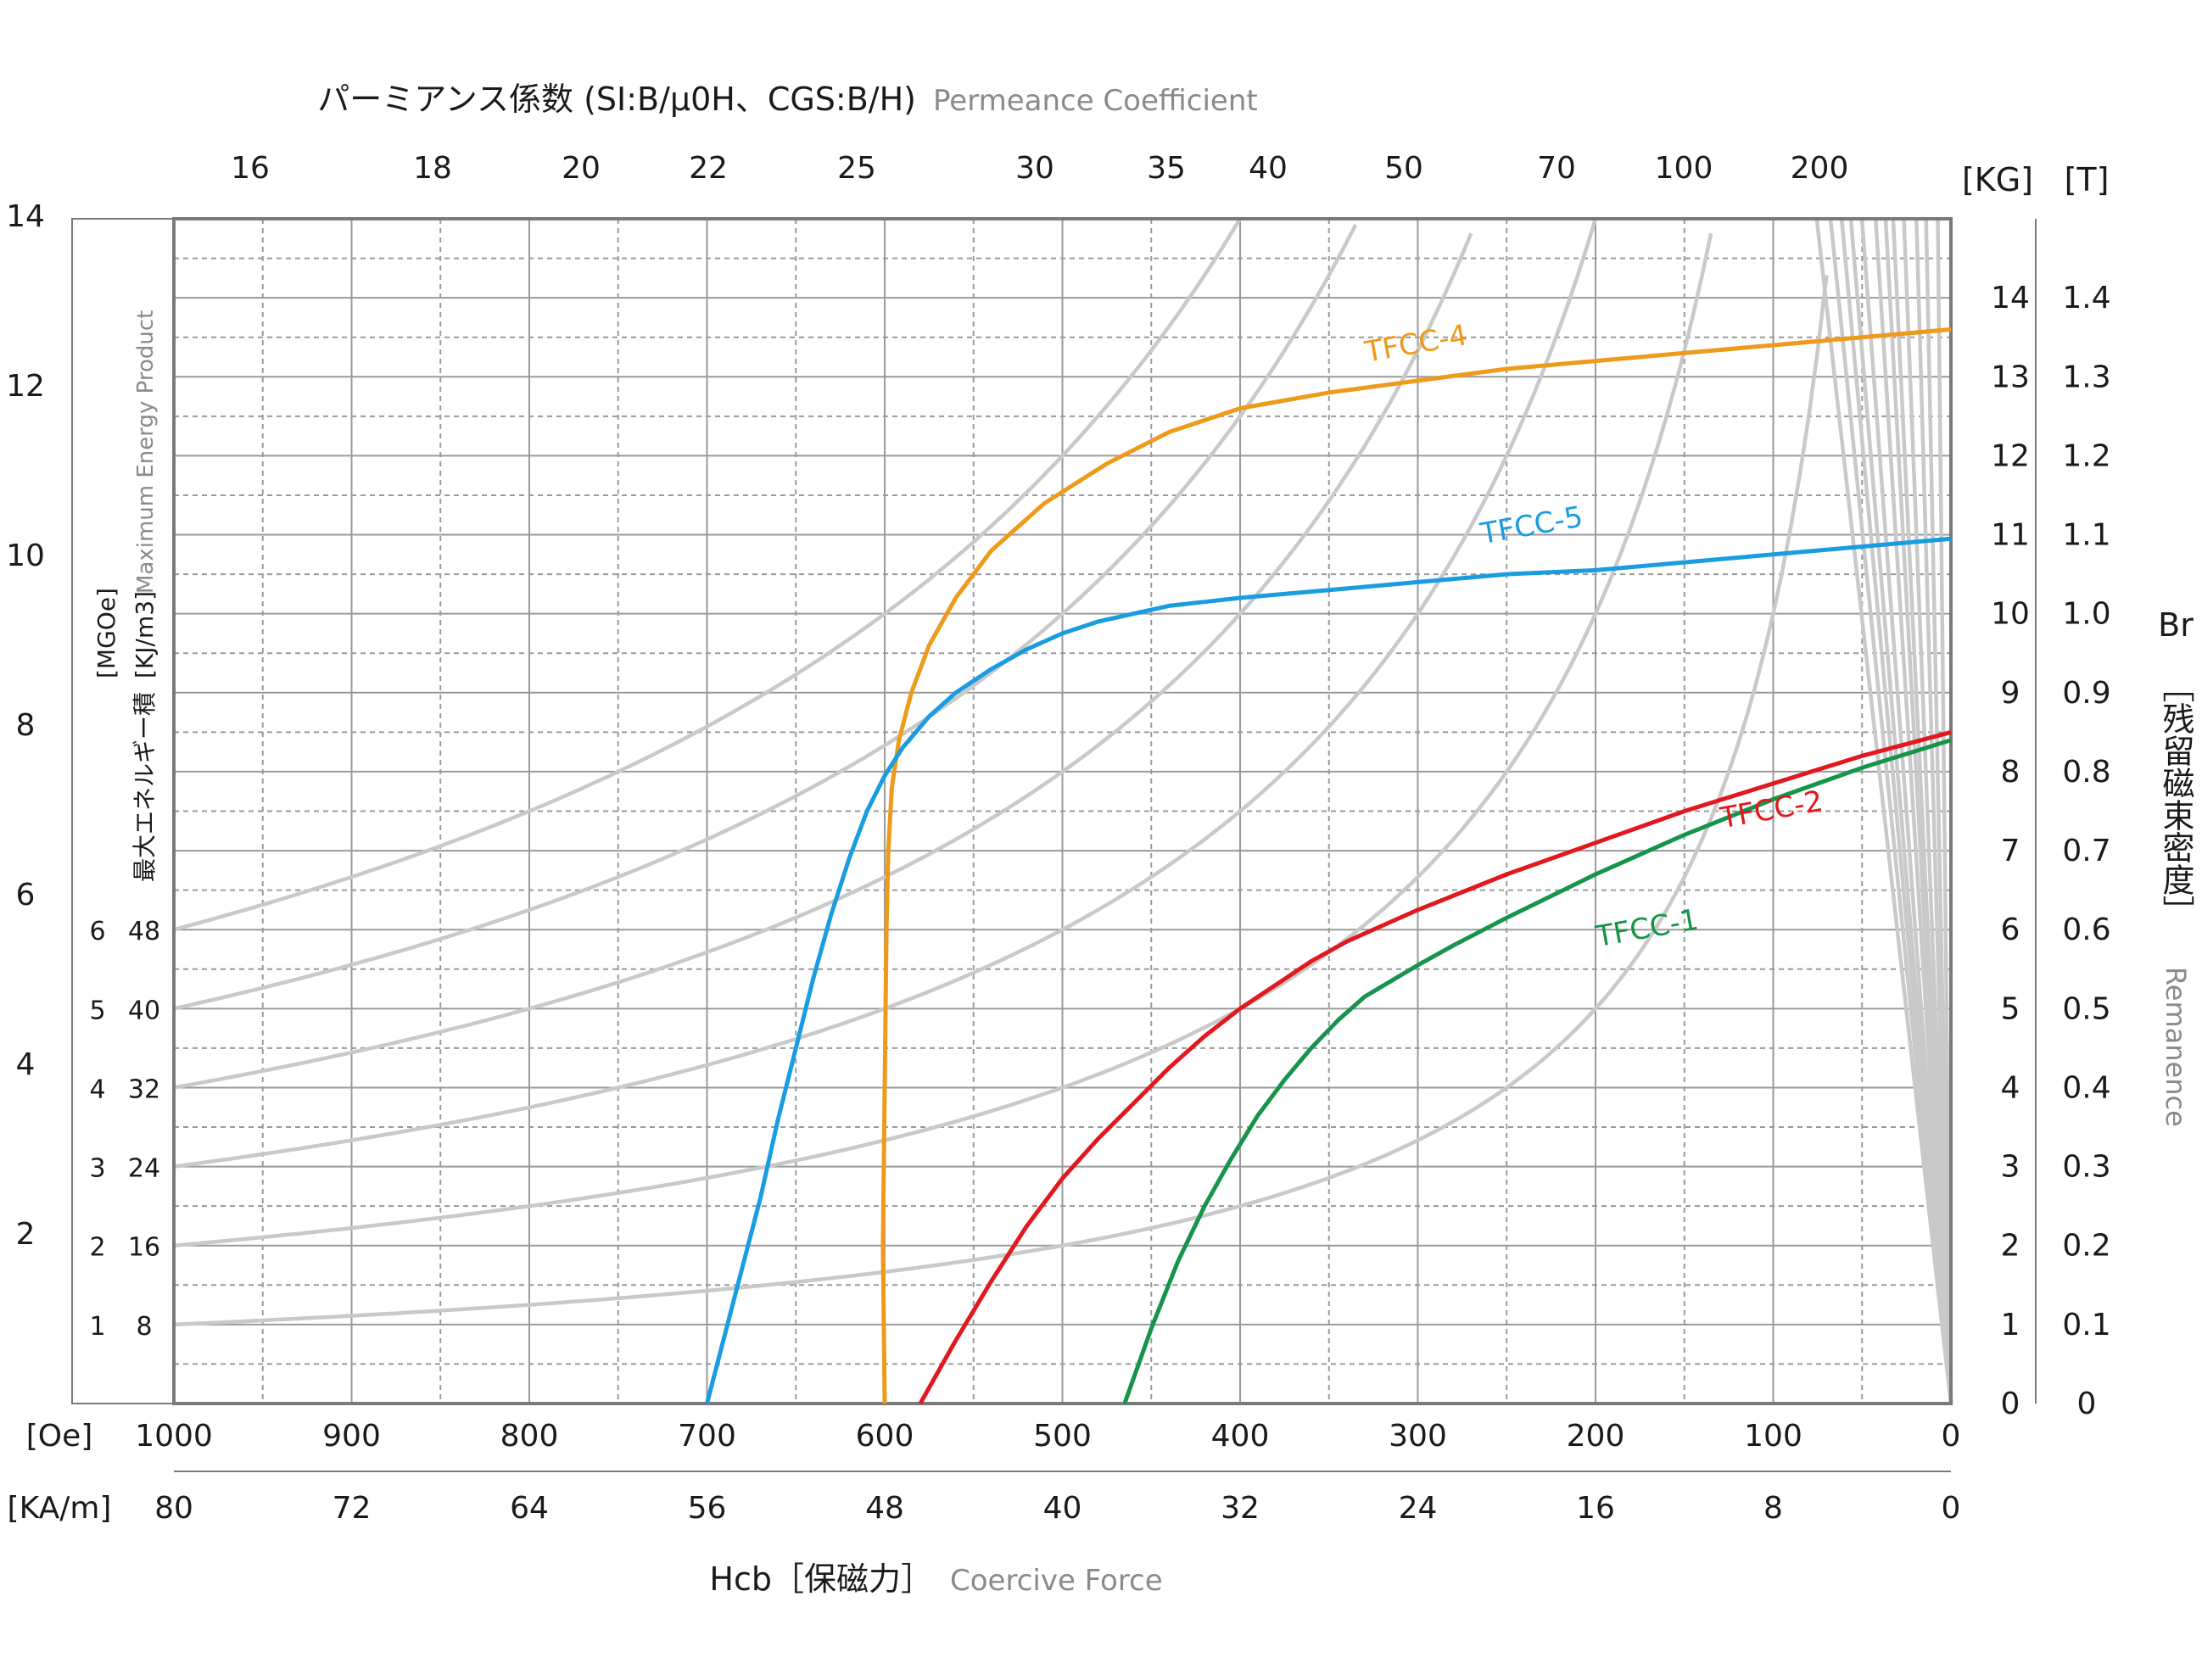  Describe the element at coordinates (1167, 168) in the screenshot. I see `permeance-tick-label: 35` at that location.